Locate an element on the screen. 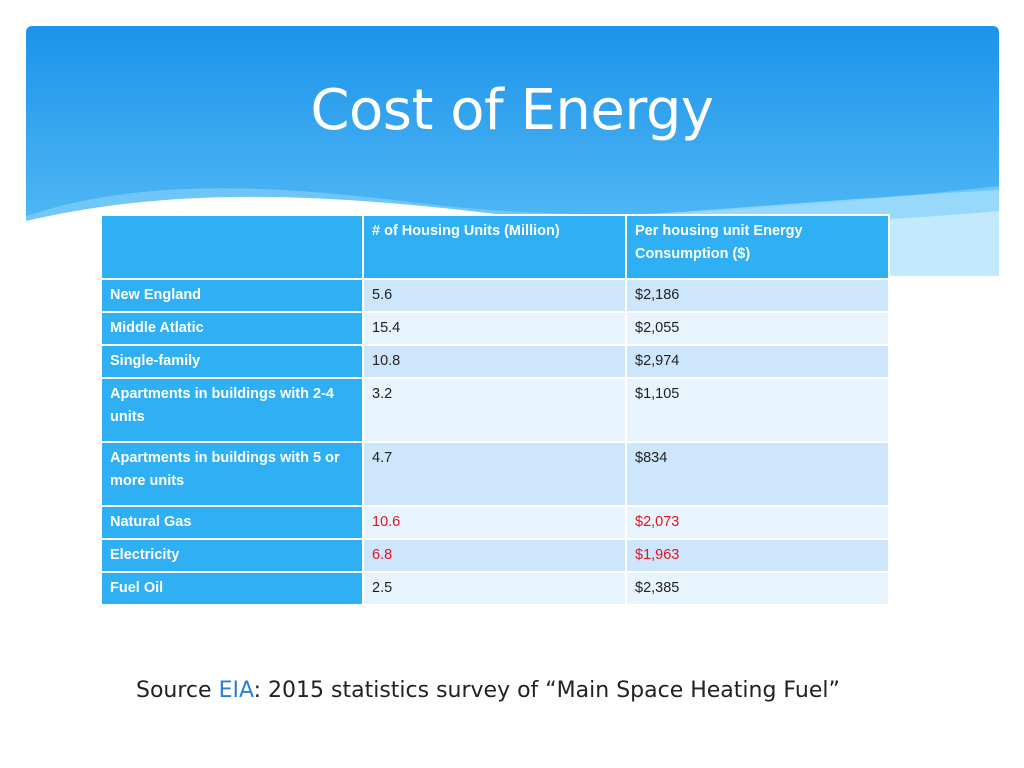  housing-units-cell: 10.6 is located at coordinates (494, 522).